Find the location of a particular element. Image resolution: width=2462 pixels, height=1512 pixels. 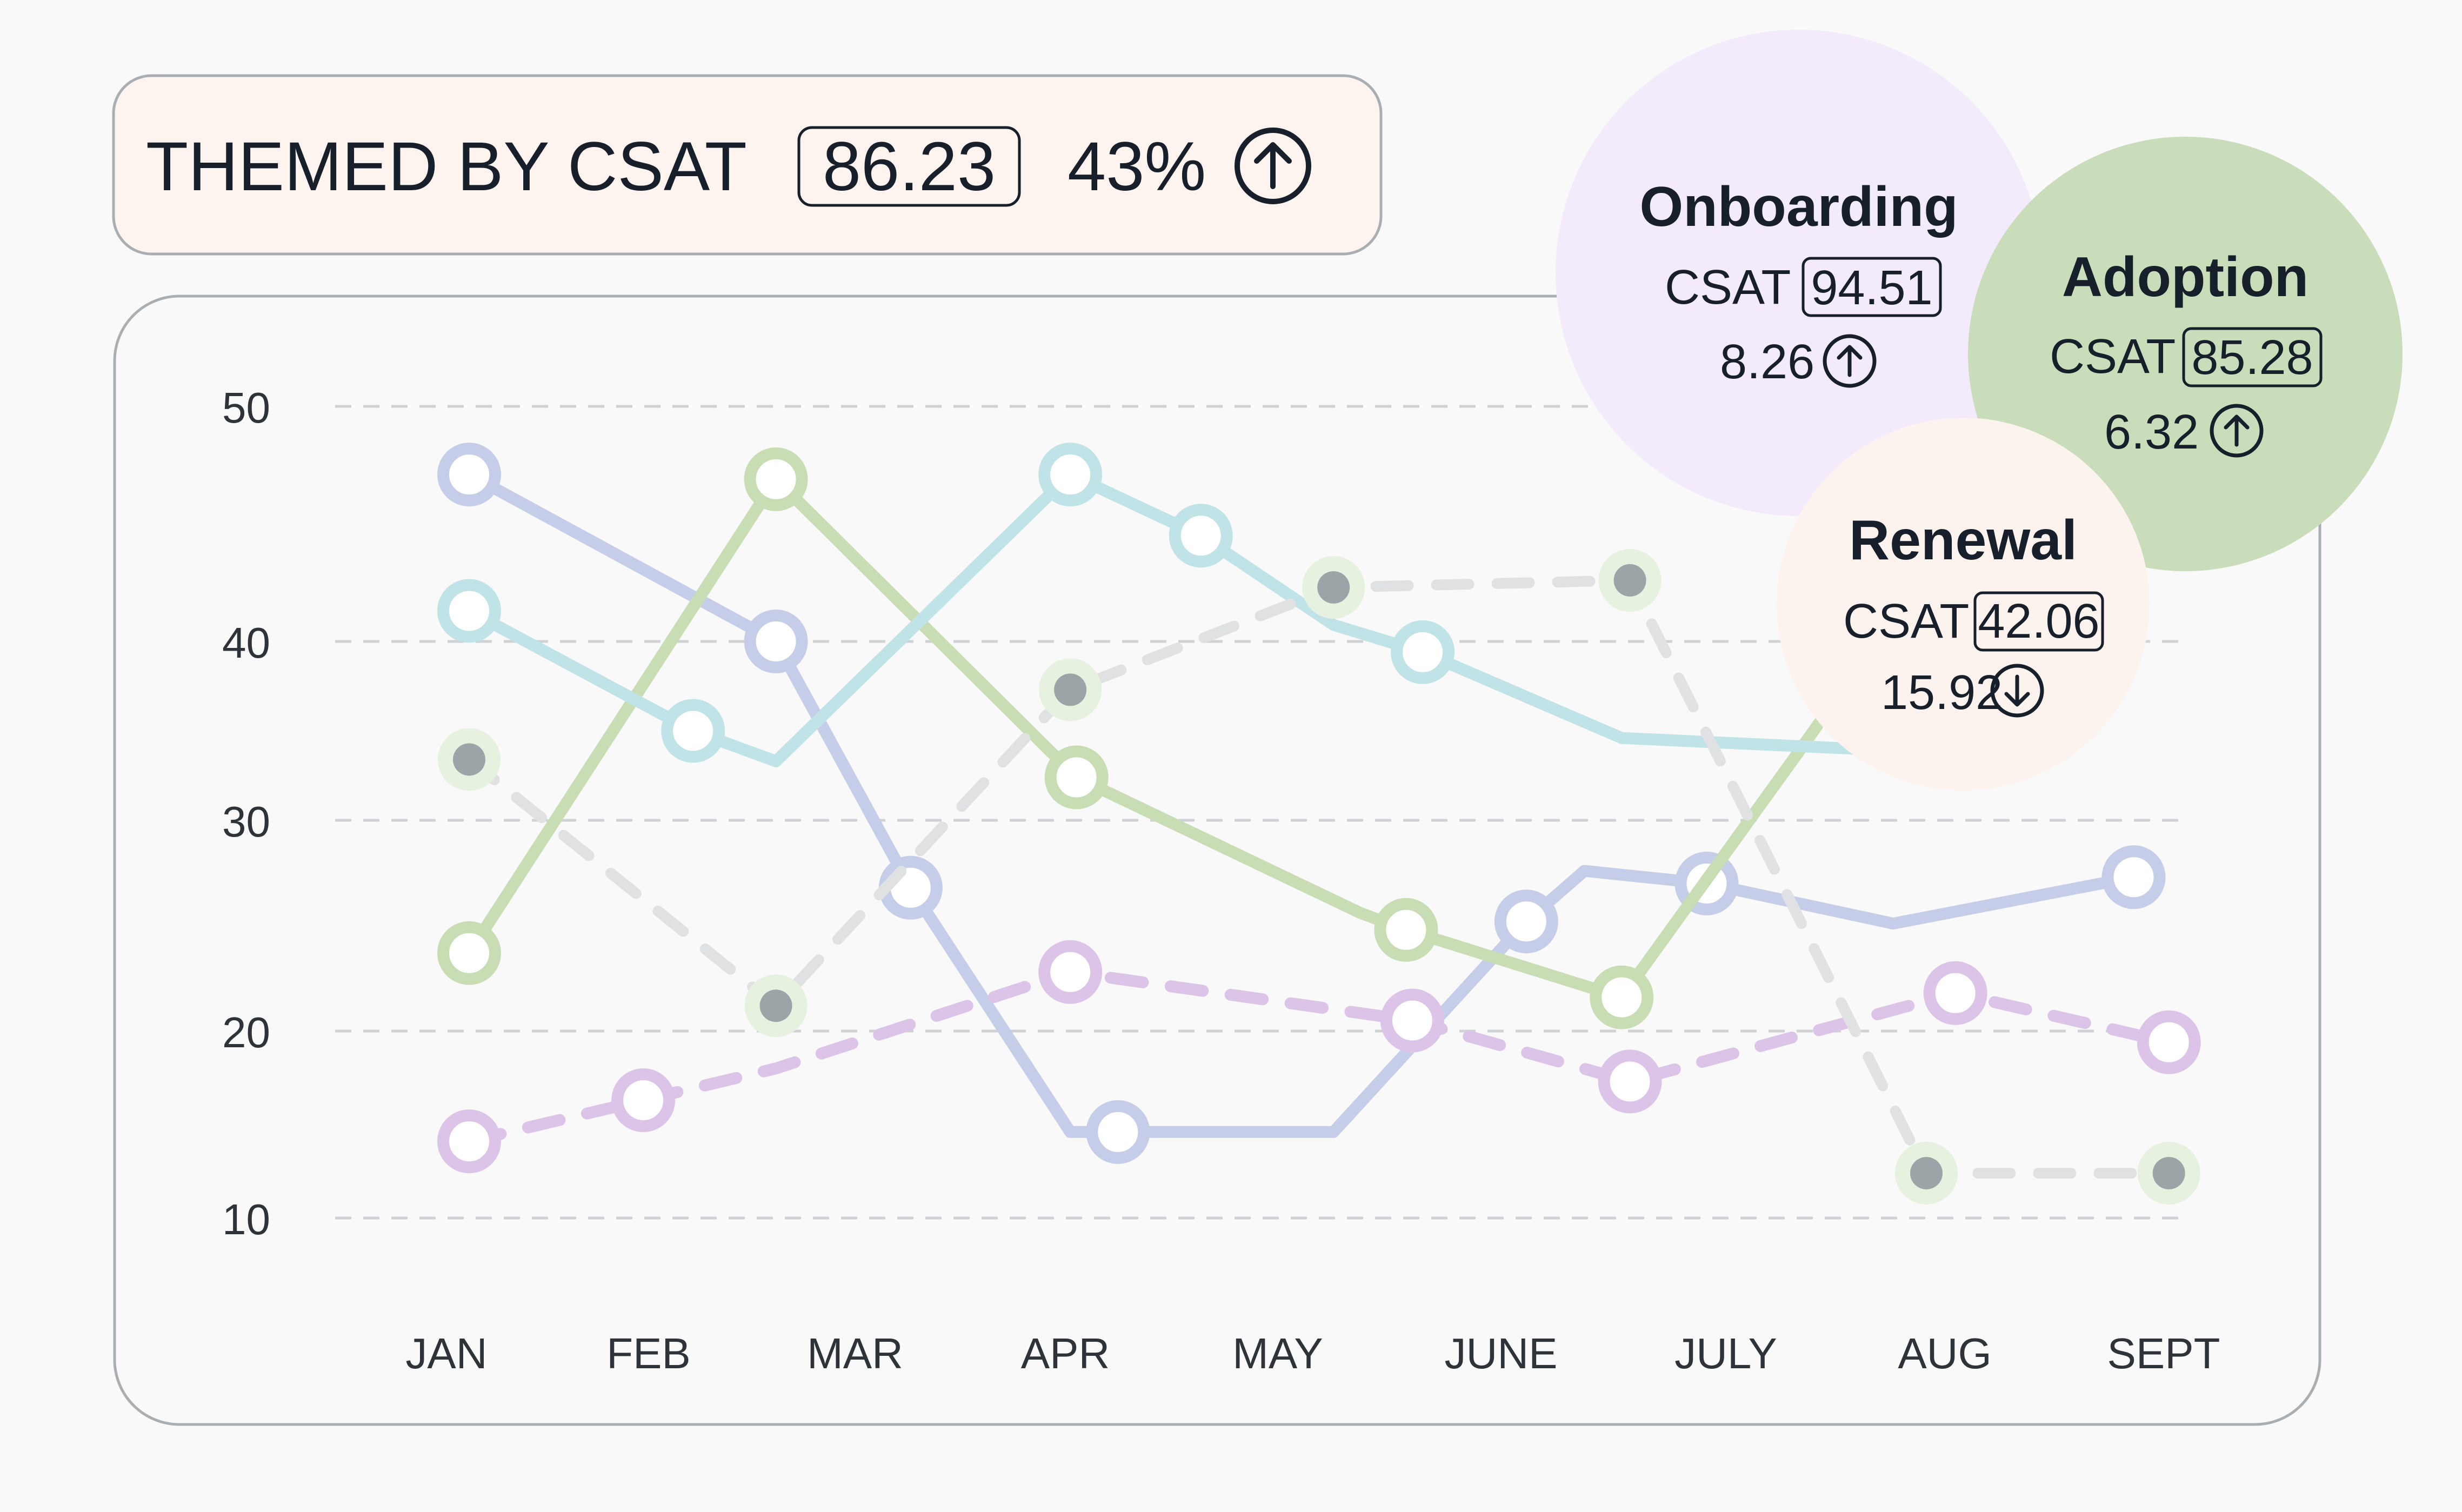

x-tick-label: APR is located at coordinates (1065, 1353).